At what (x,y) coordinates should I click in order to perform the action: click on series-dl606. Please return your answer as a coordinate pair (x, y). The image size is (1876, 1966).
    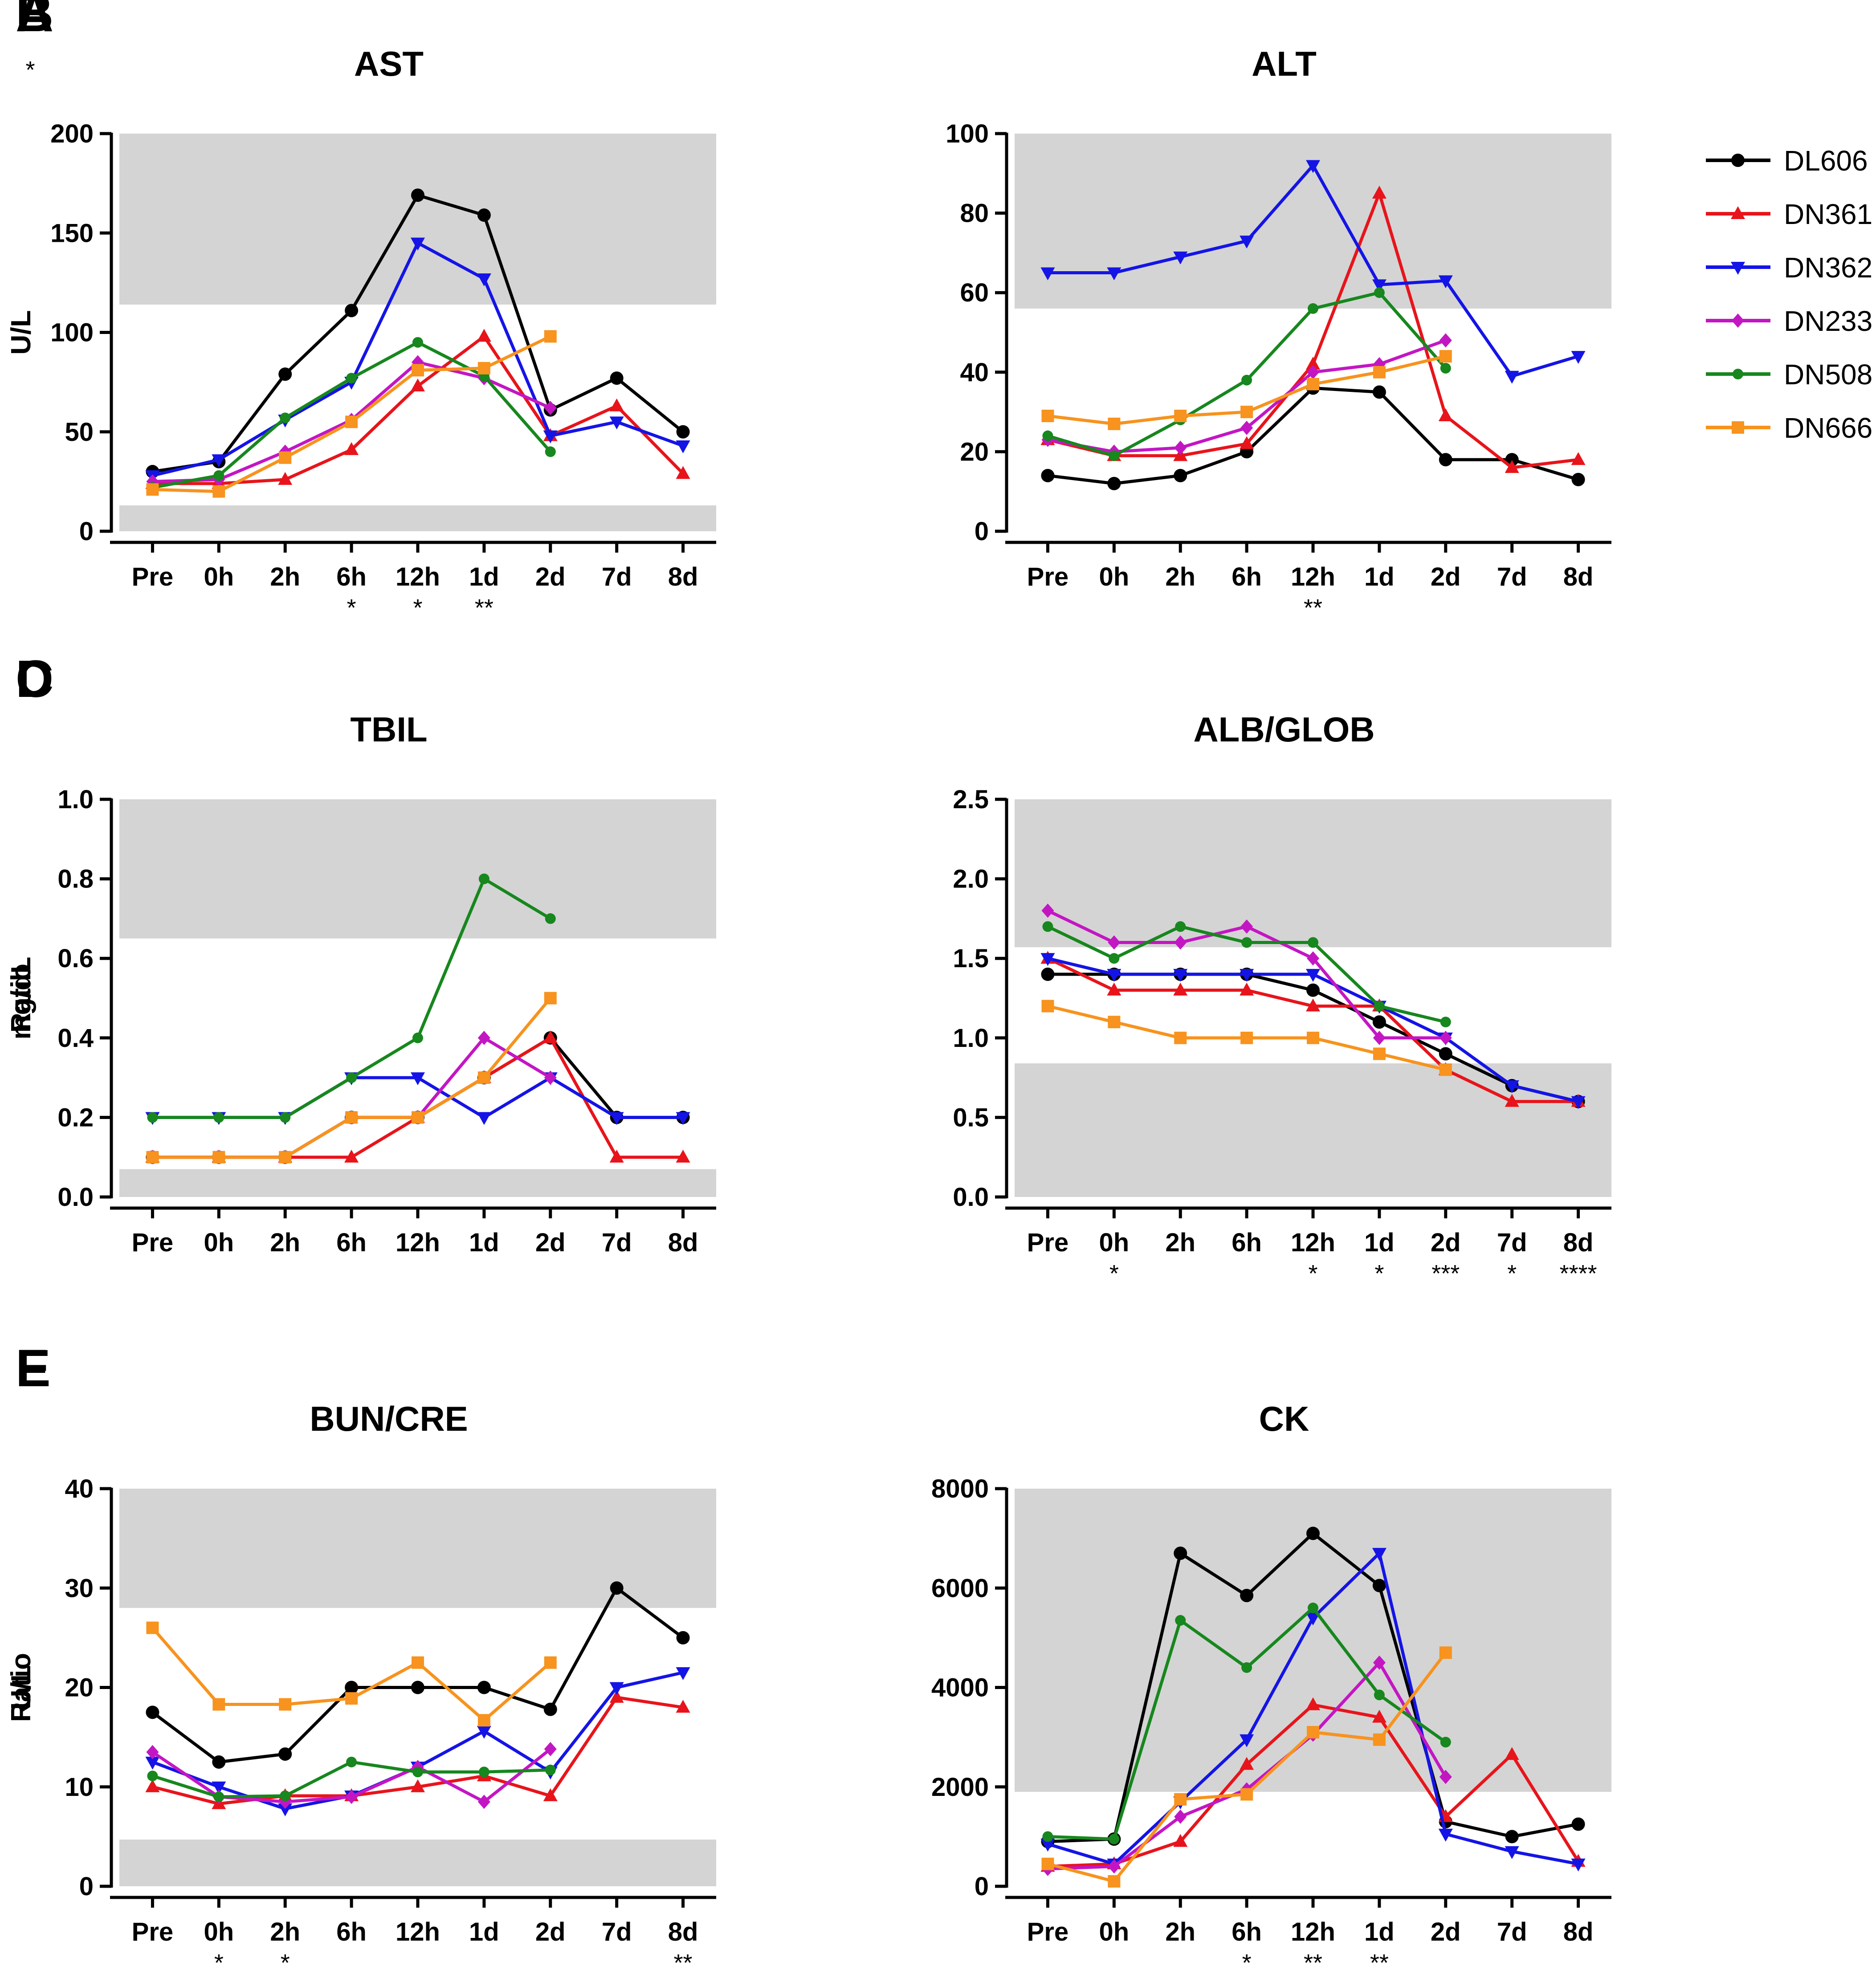
    Looking at the image, I should click on (418, 1675).